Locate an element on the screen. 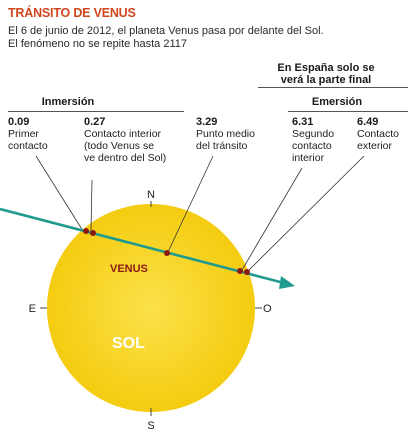 Image resolution: width=414 pixels, height=443 pixels. event-first-contact: 0.09 Primer contacto is located at coordinates (28, 134).